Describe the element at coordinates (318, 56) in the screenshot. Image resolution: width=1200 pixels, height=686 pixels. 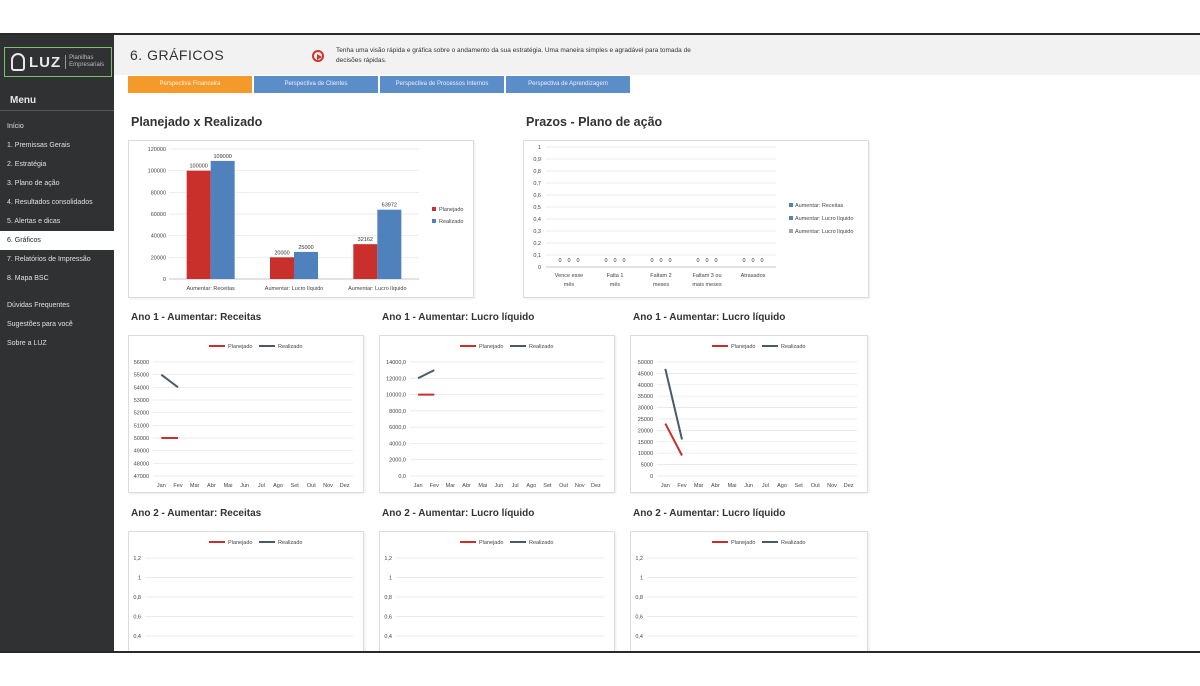
I see `play-video-icon` at that location.